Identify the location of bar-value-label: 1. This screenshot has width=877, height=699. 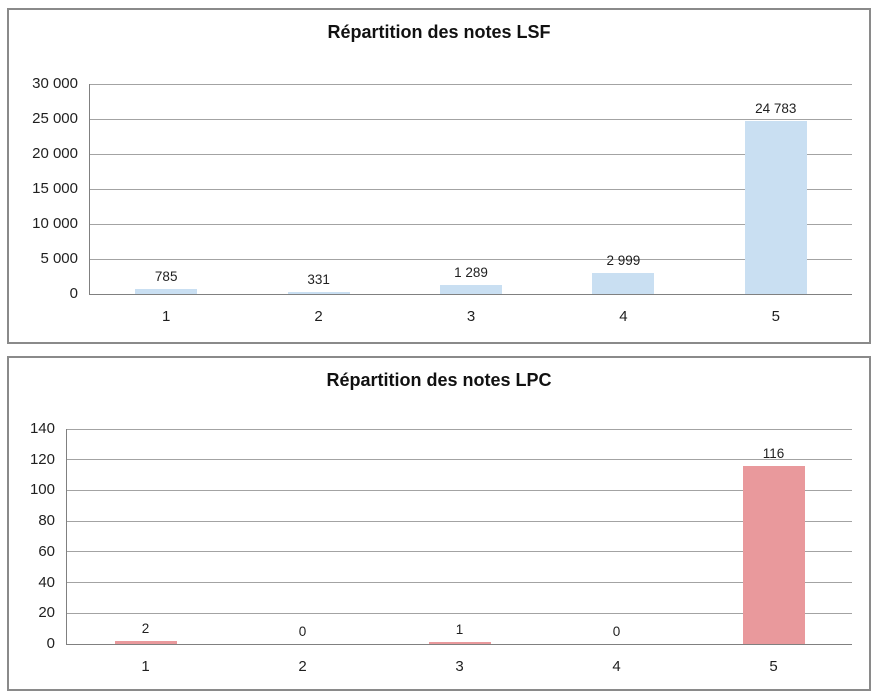
(459, 630).